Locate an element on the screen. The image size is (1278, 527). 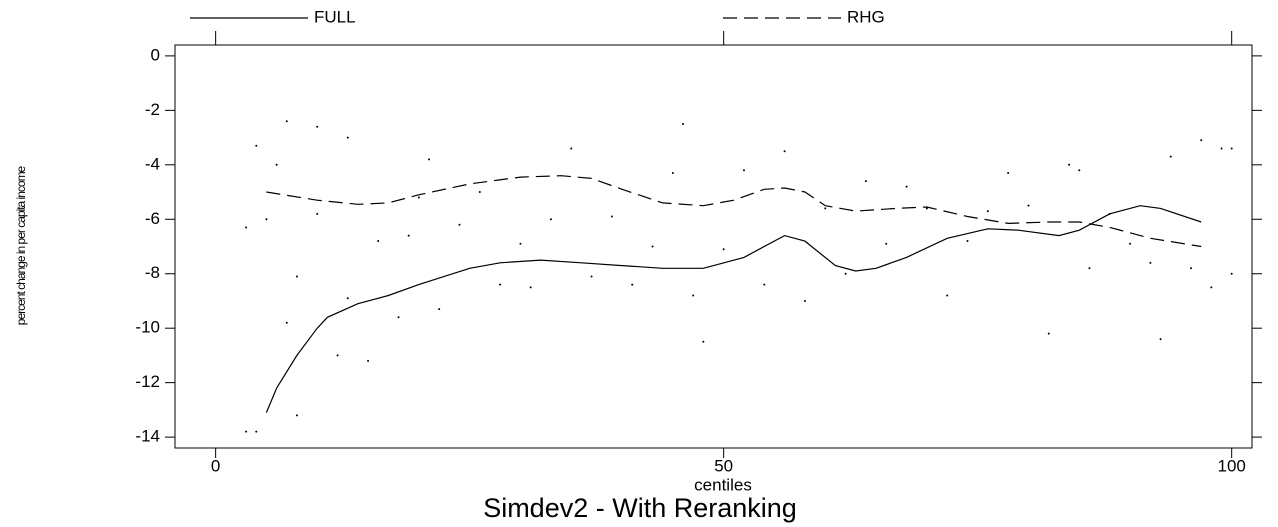
chart-title: Simdev2 - With Reranking is located at coordinates (640, 508).